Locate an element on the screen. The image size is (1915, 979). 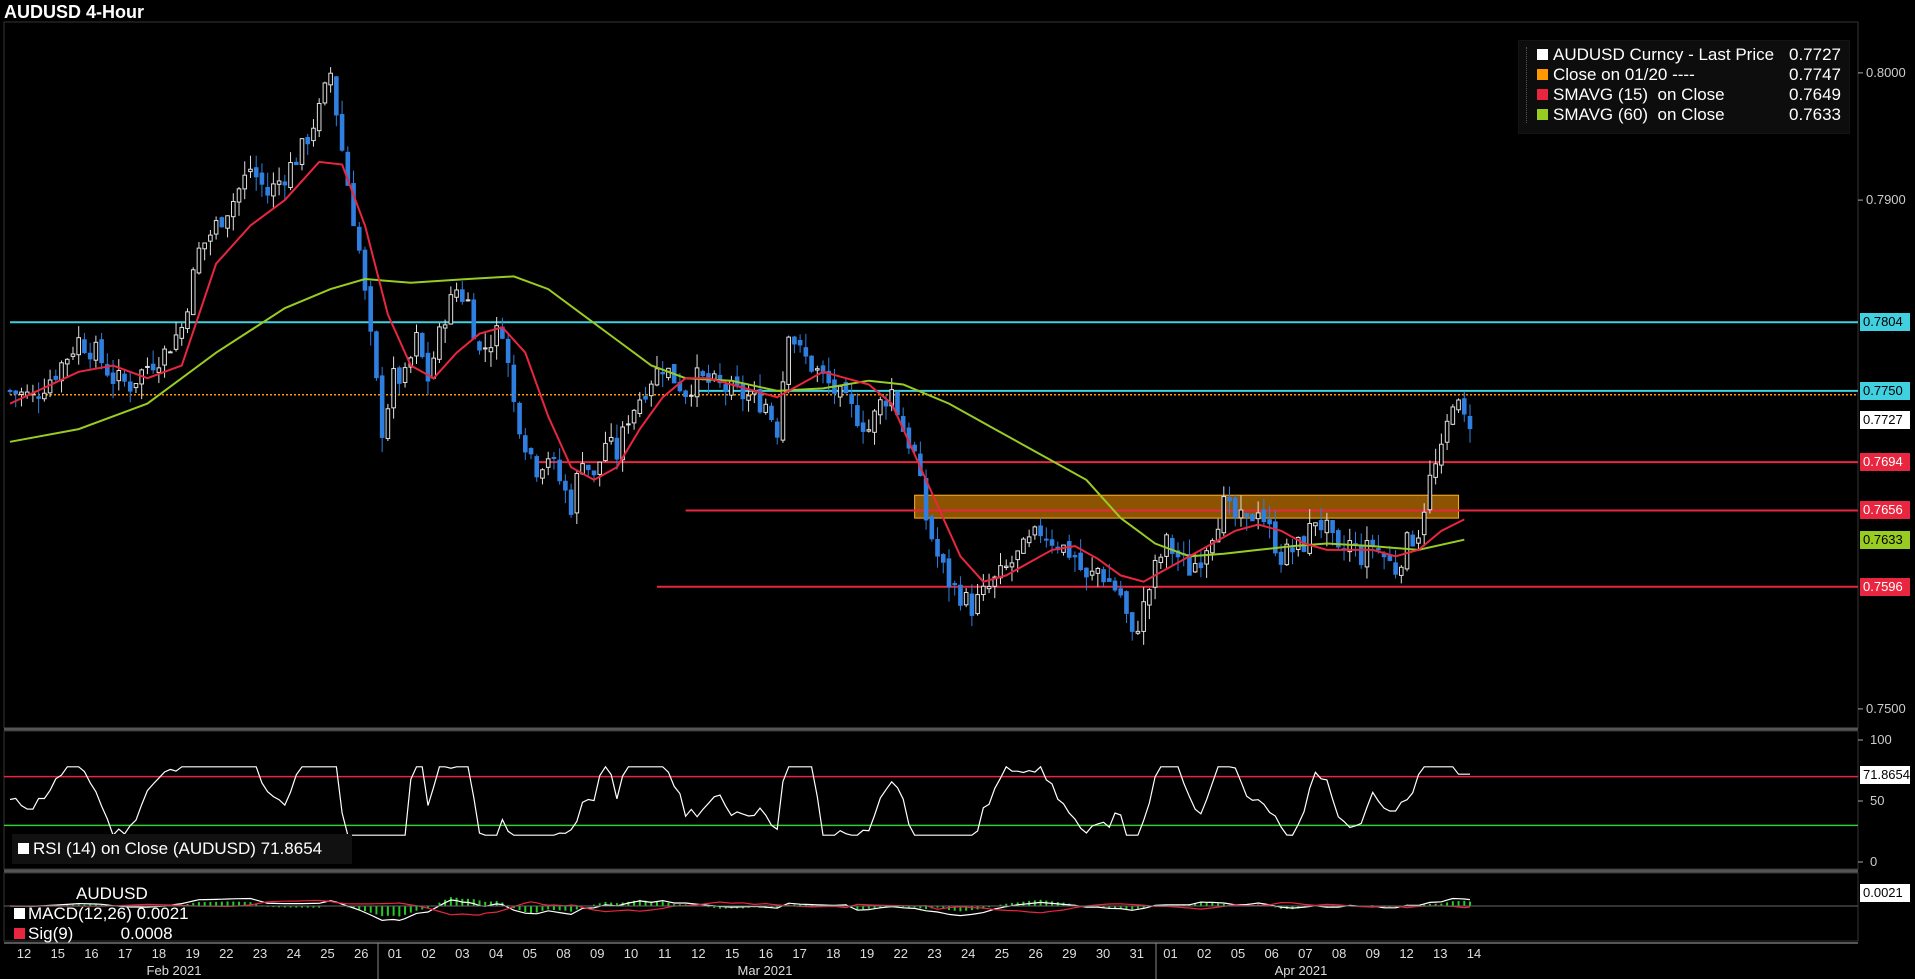
x-day-label: 03 is located at coordinates (462, 953).